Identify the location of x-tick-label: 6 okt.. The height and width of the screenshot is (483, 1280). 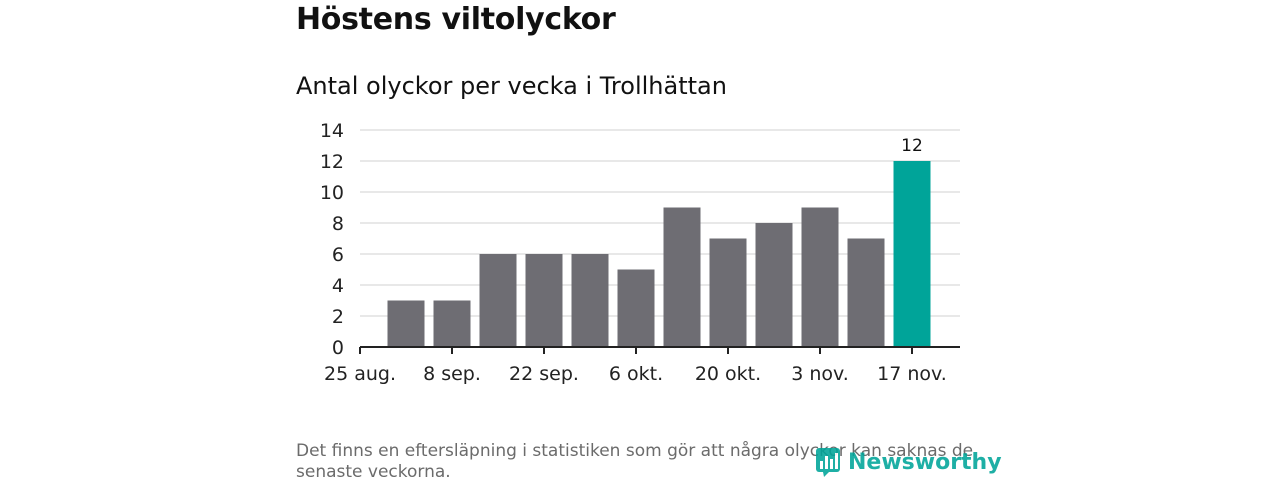
(636, 374).